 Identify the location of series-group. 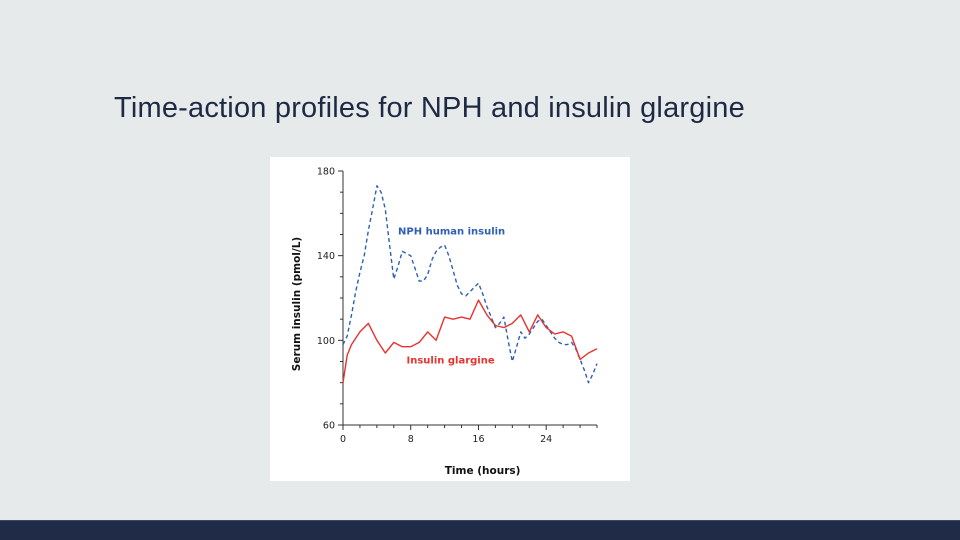
(470, 284).